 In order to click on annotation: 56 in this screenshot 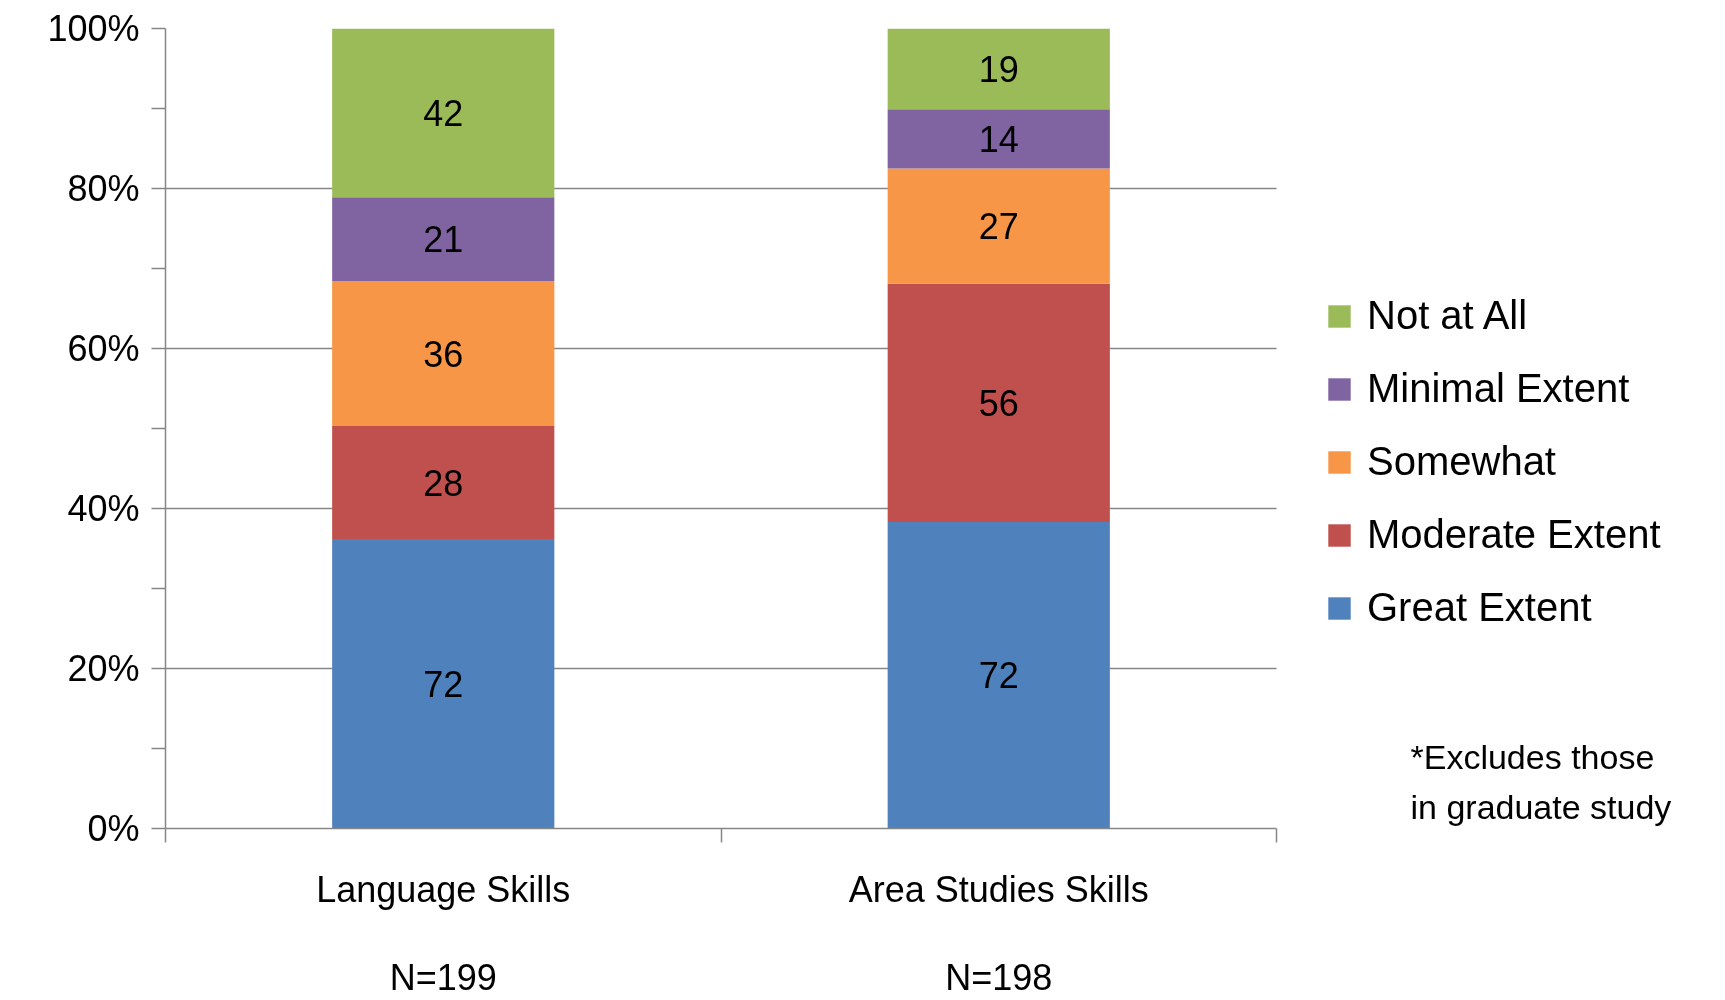, I will do `click(998, 403)`.